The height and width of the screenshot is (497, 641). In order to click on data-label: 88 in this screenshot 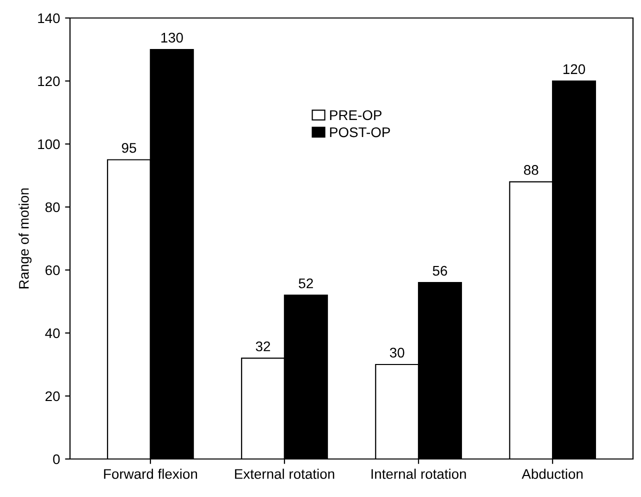, I will do `click(531, 170)`.